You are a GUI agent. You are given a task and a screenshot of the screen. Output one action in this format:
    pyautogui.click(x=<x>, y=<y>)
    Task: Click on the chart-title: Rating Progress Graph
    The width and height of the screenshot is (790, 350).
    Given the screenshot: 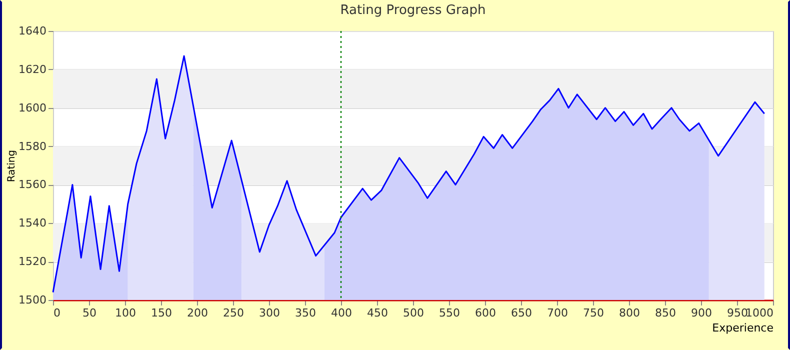 What is the action you would take?
    pyautogui.click(x=413, y=10)
    